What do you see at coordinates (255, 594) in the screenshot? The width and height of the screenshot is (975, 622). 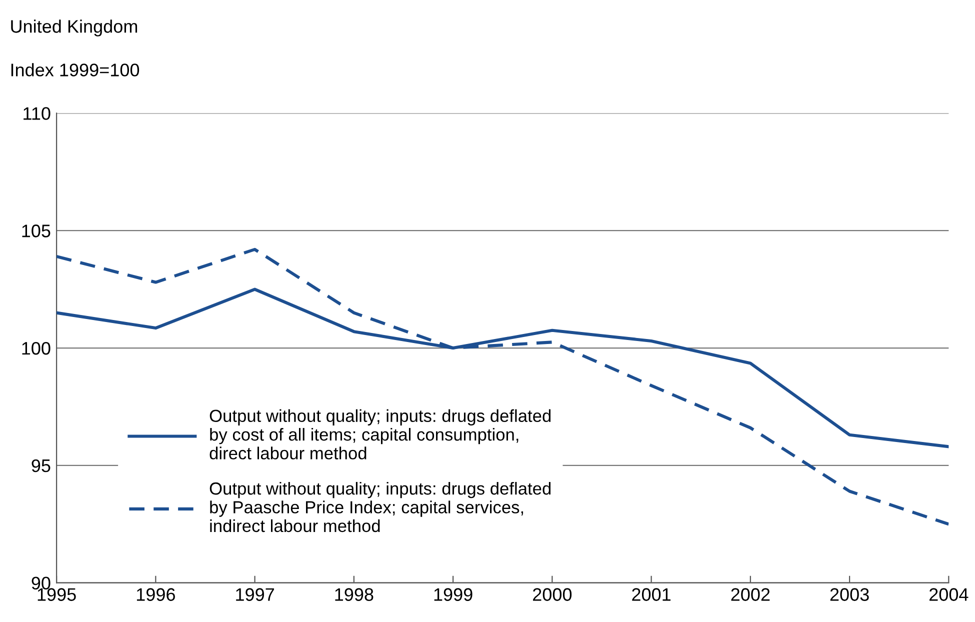 I see `x-tick-label: 1997` at bounding box center [255, 594].